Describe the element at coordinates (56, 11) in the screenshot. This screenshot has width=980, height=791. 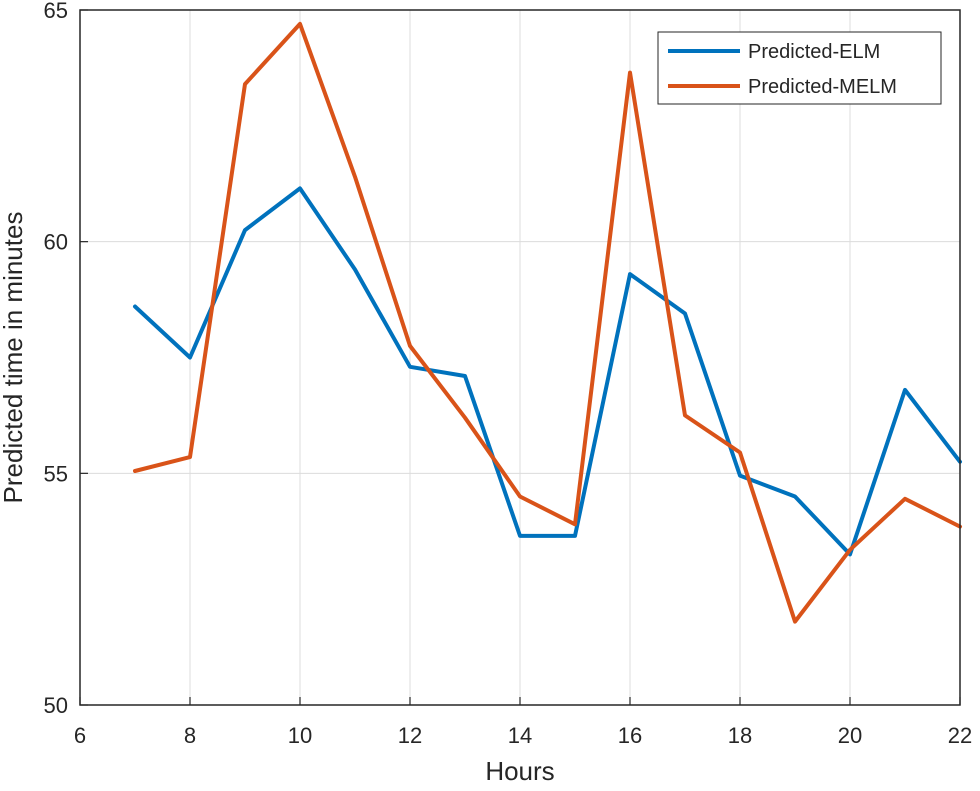
I see `y-tick-label: 65` at that location.